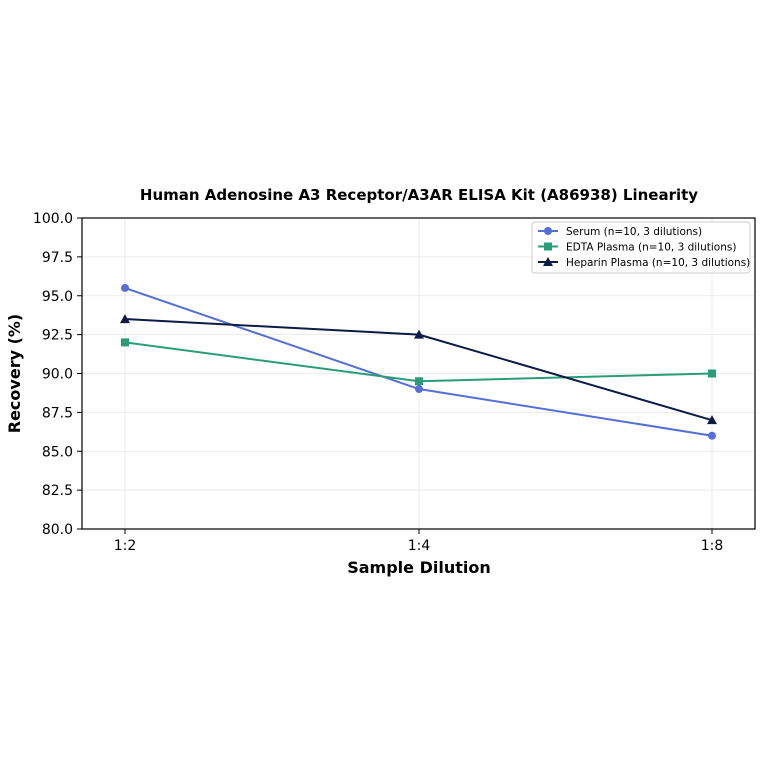 The image size is (764, 764). I want to click on y-tick-label: 87.5, so click(57, 413).